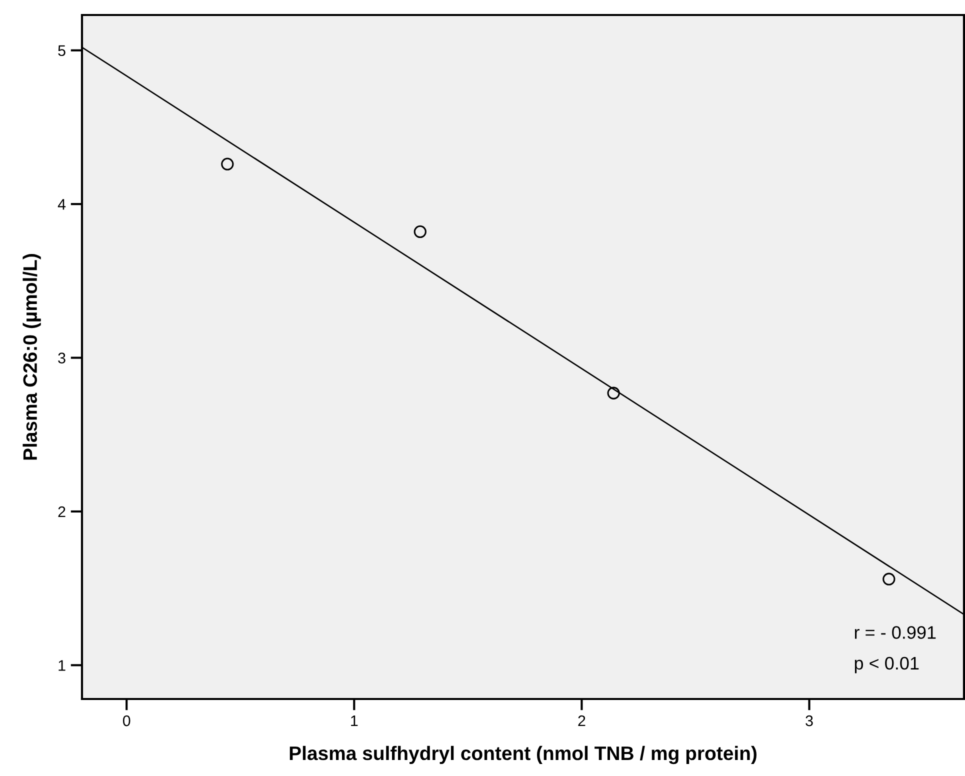 The image size is (965, 776). What do you see at coordinates (886, 665) in the screenshot?
I see `annotation: p < 0.01` at bounding box center [886, 665].